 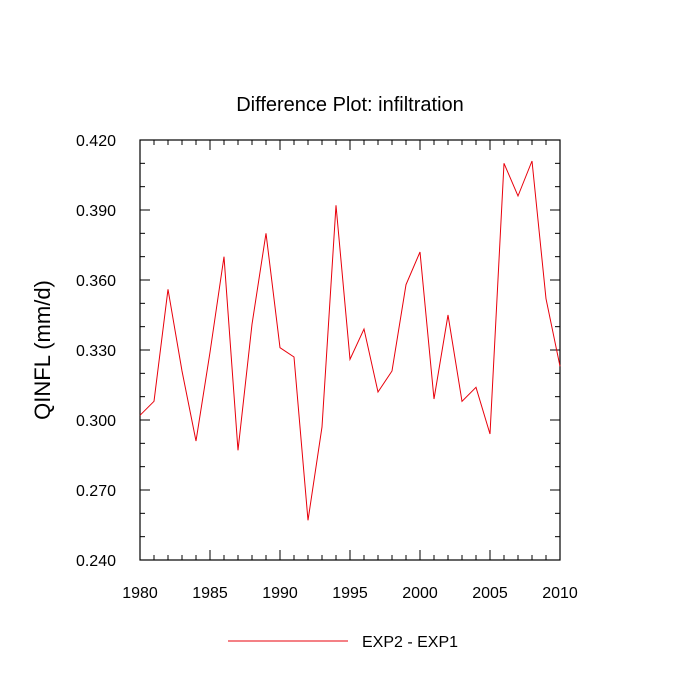 I want to click on y-tick-label: 0.240, so click(x=96, y=561).